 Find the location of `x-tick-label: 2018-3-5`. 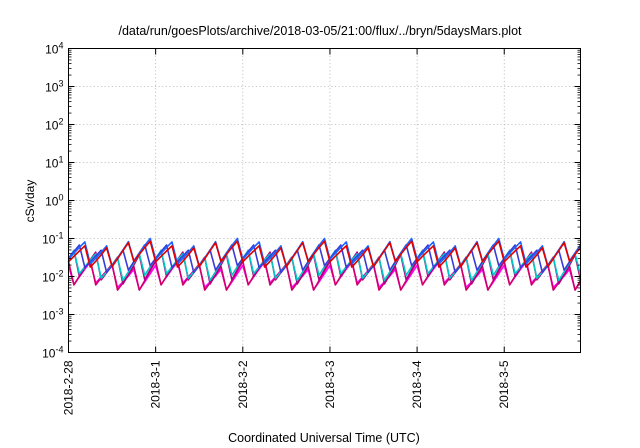

x-tick-label: 2018-3-5 is located at coordinates (504, 384).